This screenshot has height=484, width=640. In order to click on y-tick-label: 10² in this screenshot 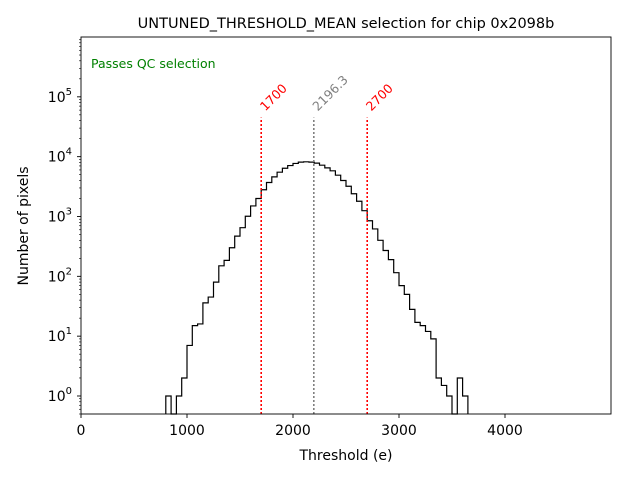, I will do `click(60, 275)`.